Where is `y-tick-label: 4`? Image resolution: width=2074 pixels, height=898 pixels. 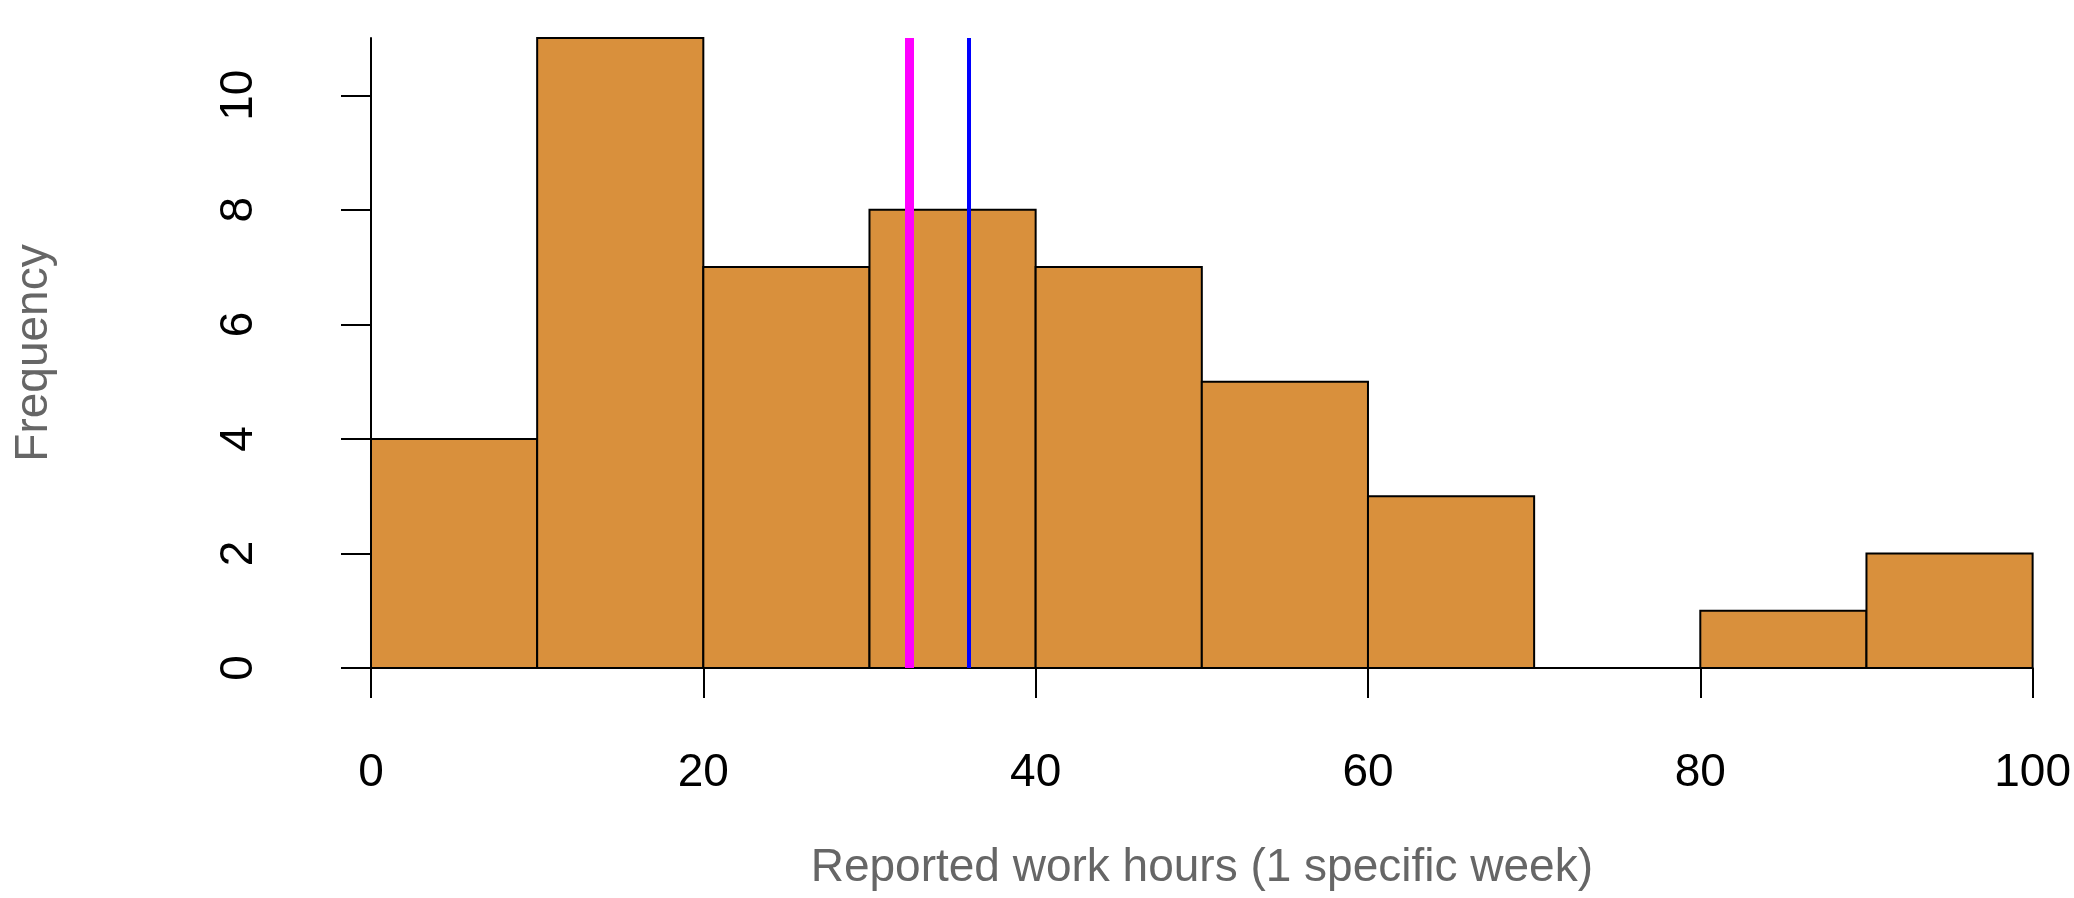 y-tick-label: 4 is located at coordinates (236, 439).